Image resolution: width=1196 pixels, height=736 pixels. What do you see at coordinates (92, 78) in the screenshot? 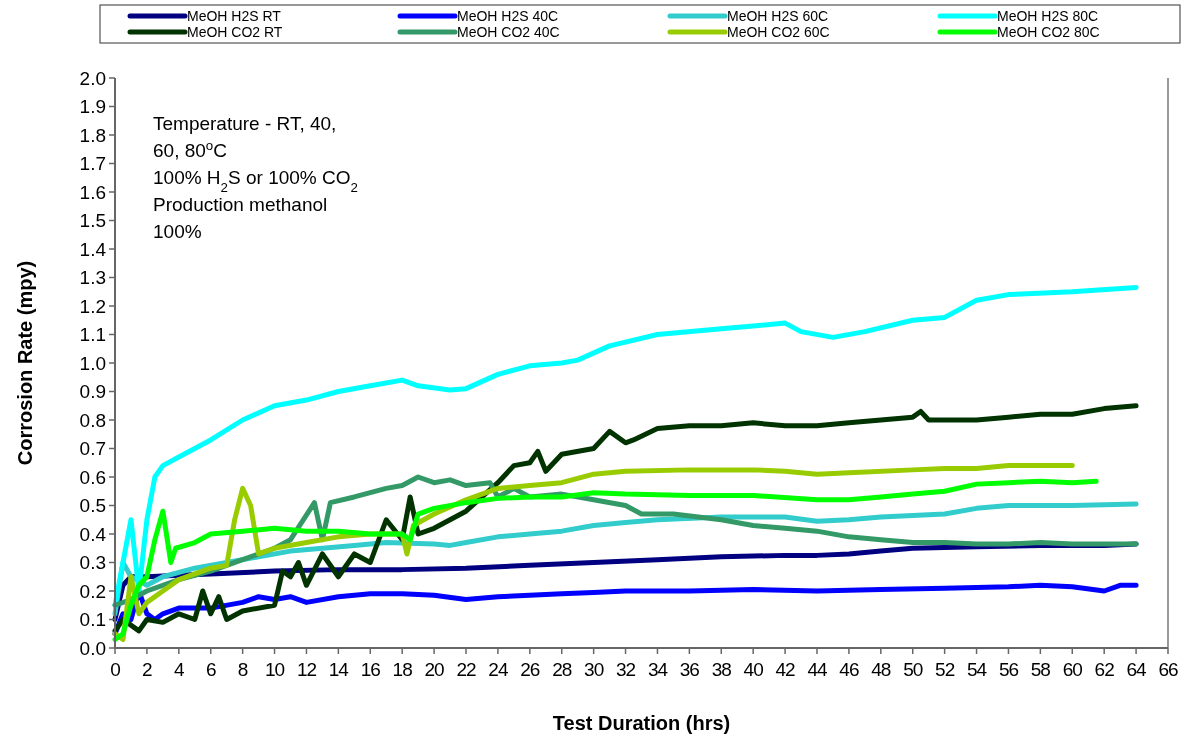
I see `y-tick-label: 2.0` at bounding box center [92, 78].